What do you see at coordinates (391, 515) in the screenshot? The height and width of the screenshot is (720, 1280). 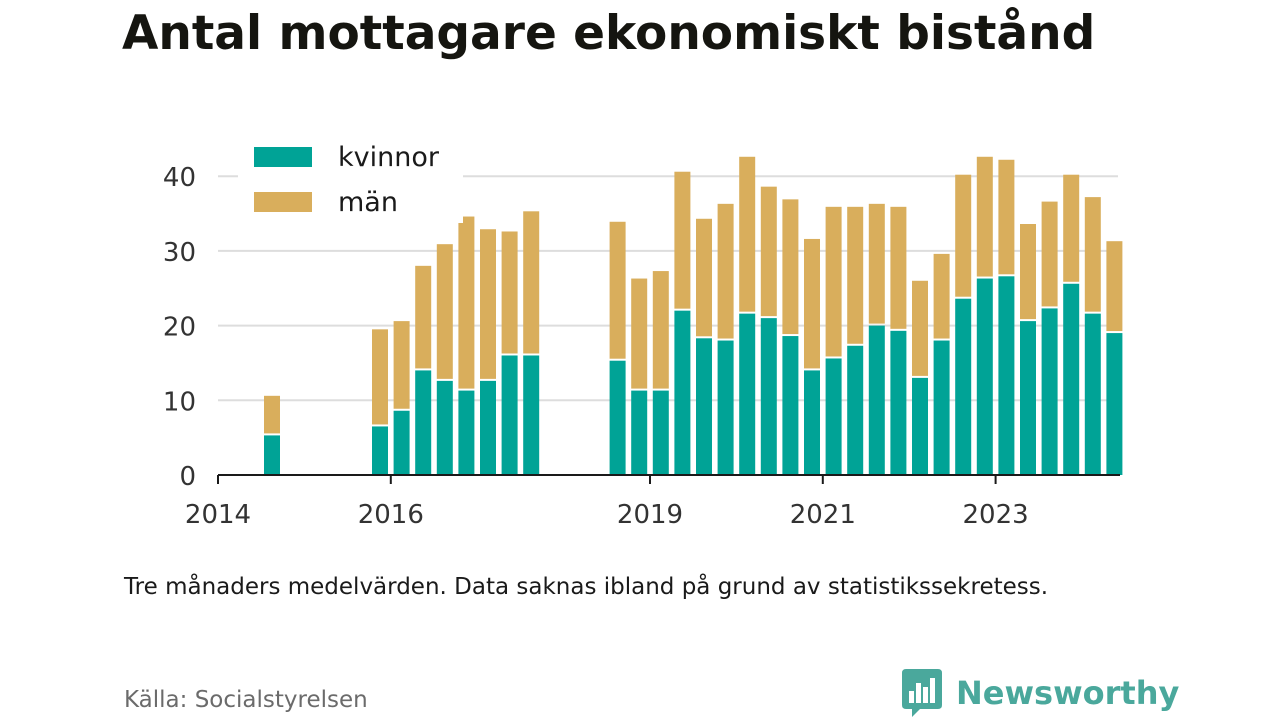 I see `x-tick-label: 2016` at bounding box center [391, 515].